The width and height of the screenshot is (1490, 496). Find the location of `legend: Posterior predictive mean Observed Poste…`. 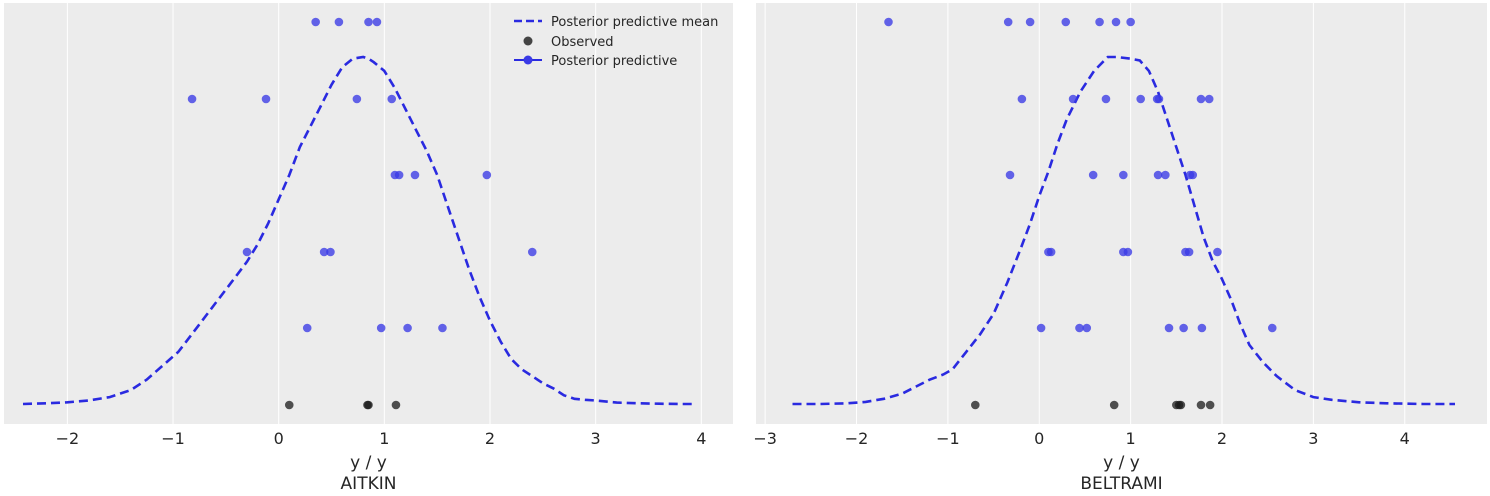

legend: Posterior predictive mean Observed Poste… is located at coordinates (616, 42).